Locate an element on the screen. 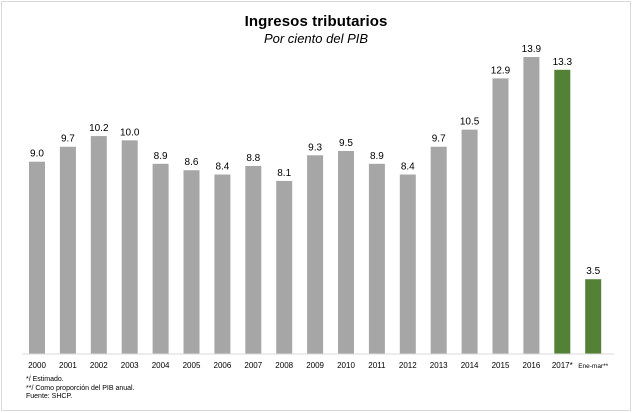 The height and width of the screenshot is (413, 632). note-proportion: **/ Como proporción del PIB anual. is located at coordinates (80, 388).